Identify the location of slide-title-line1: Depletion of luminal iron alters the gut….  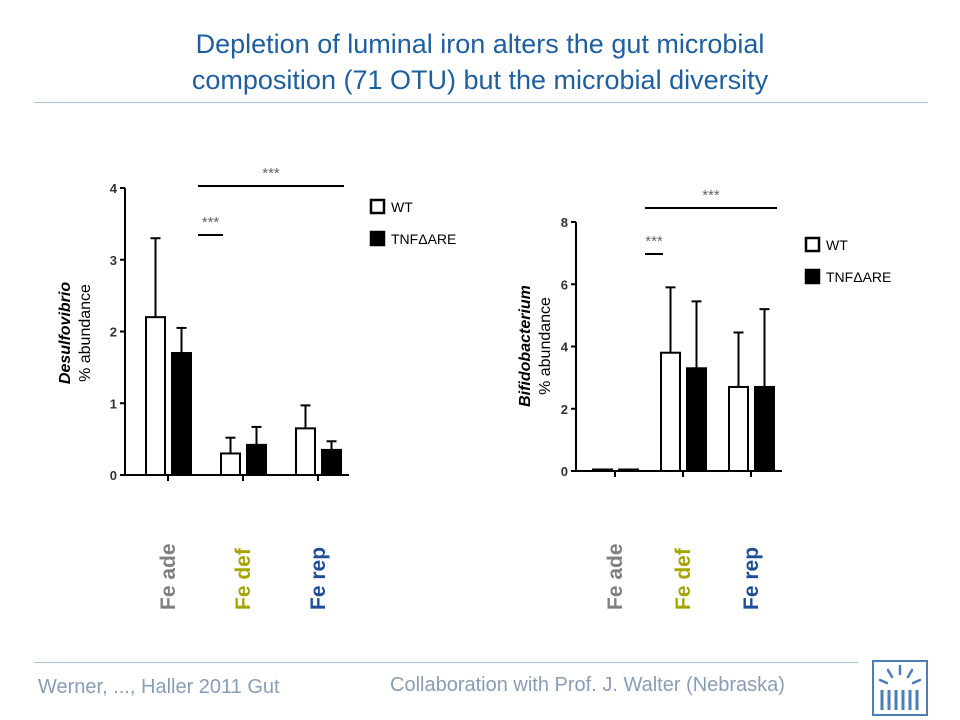
(480, 44).